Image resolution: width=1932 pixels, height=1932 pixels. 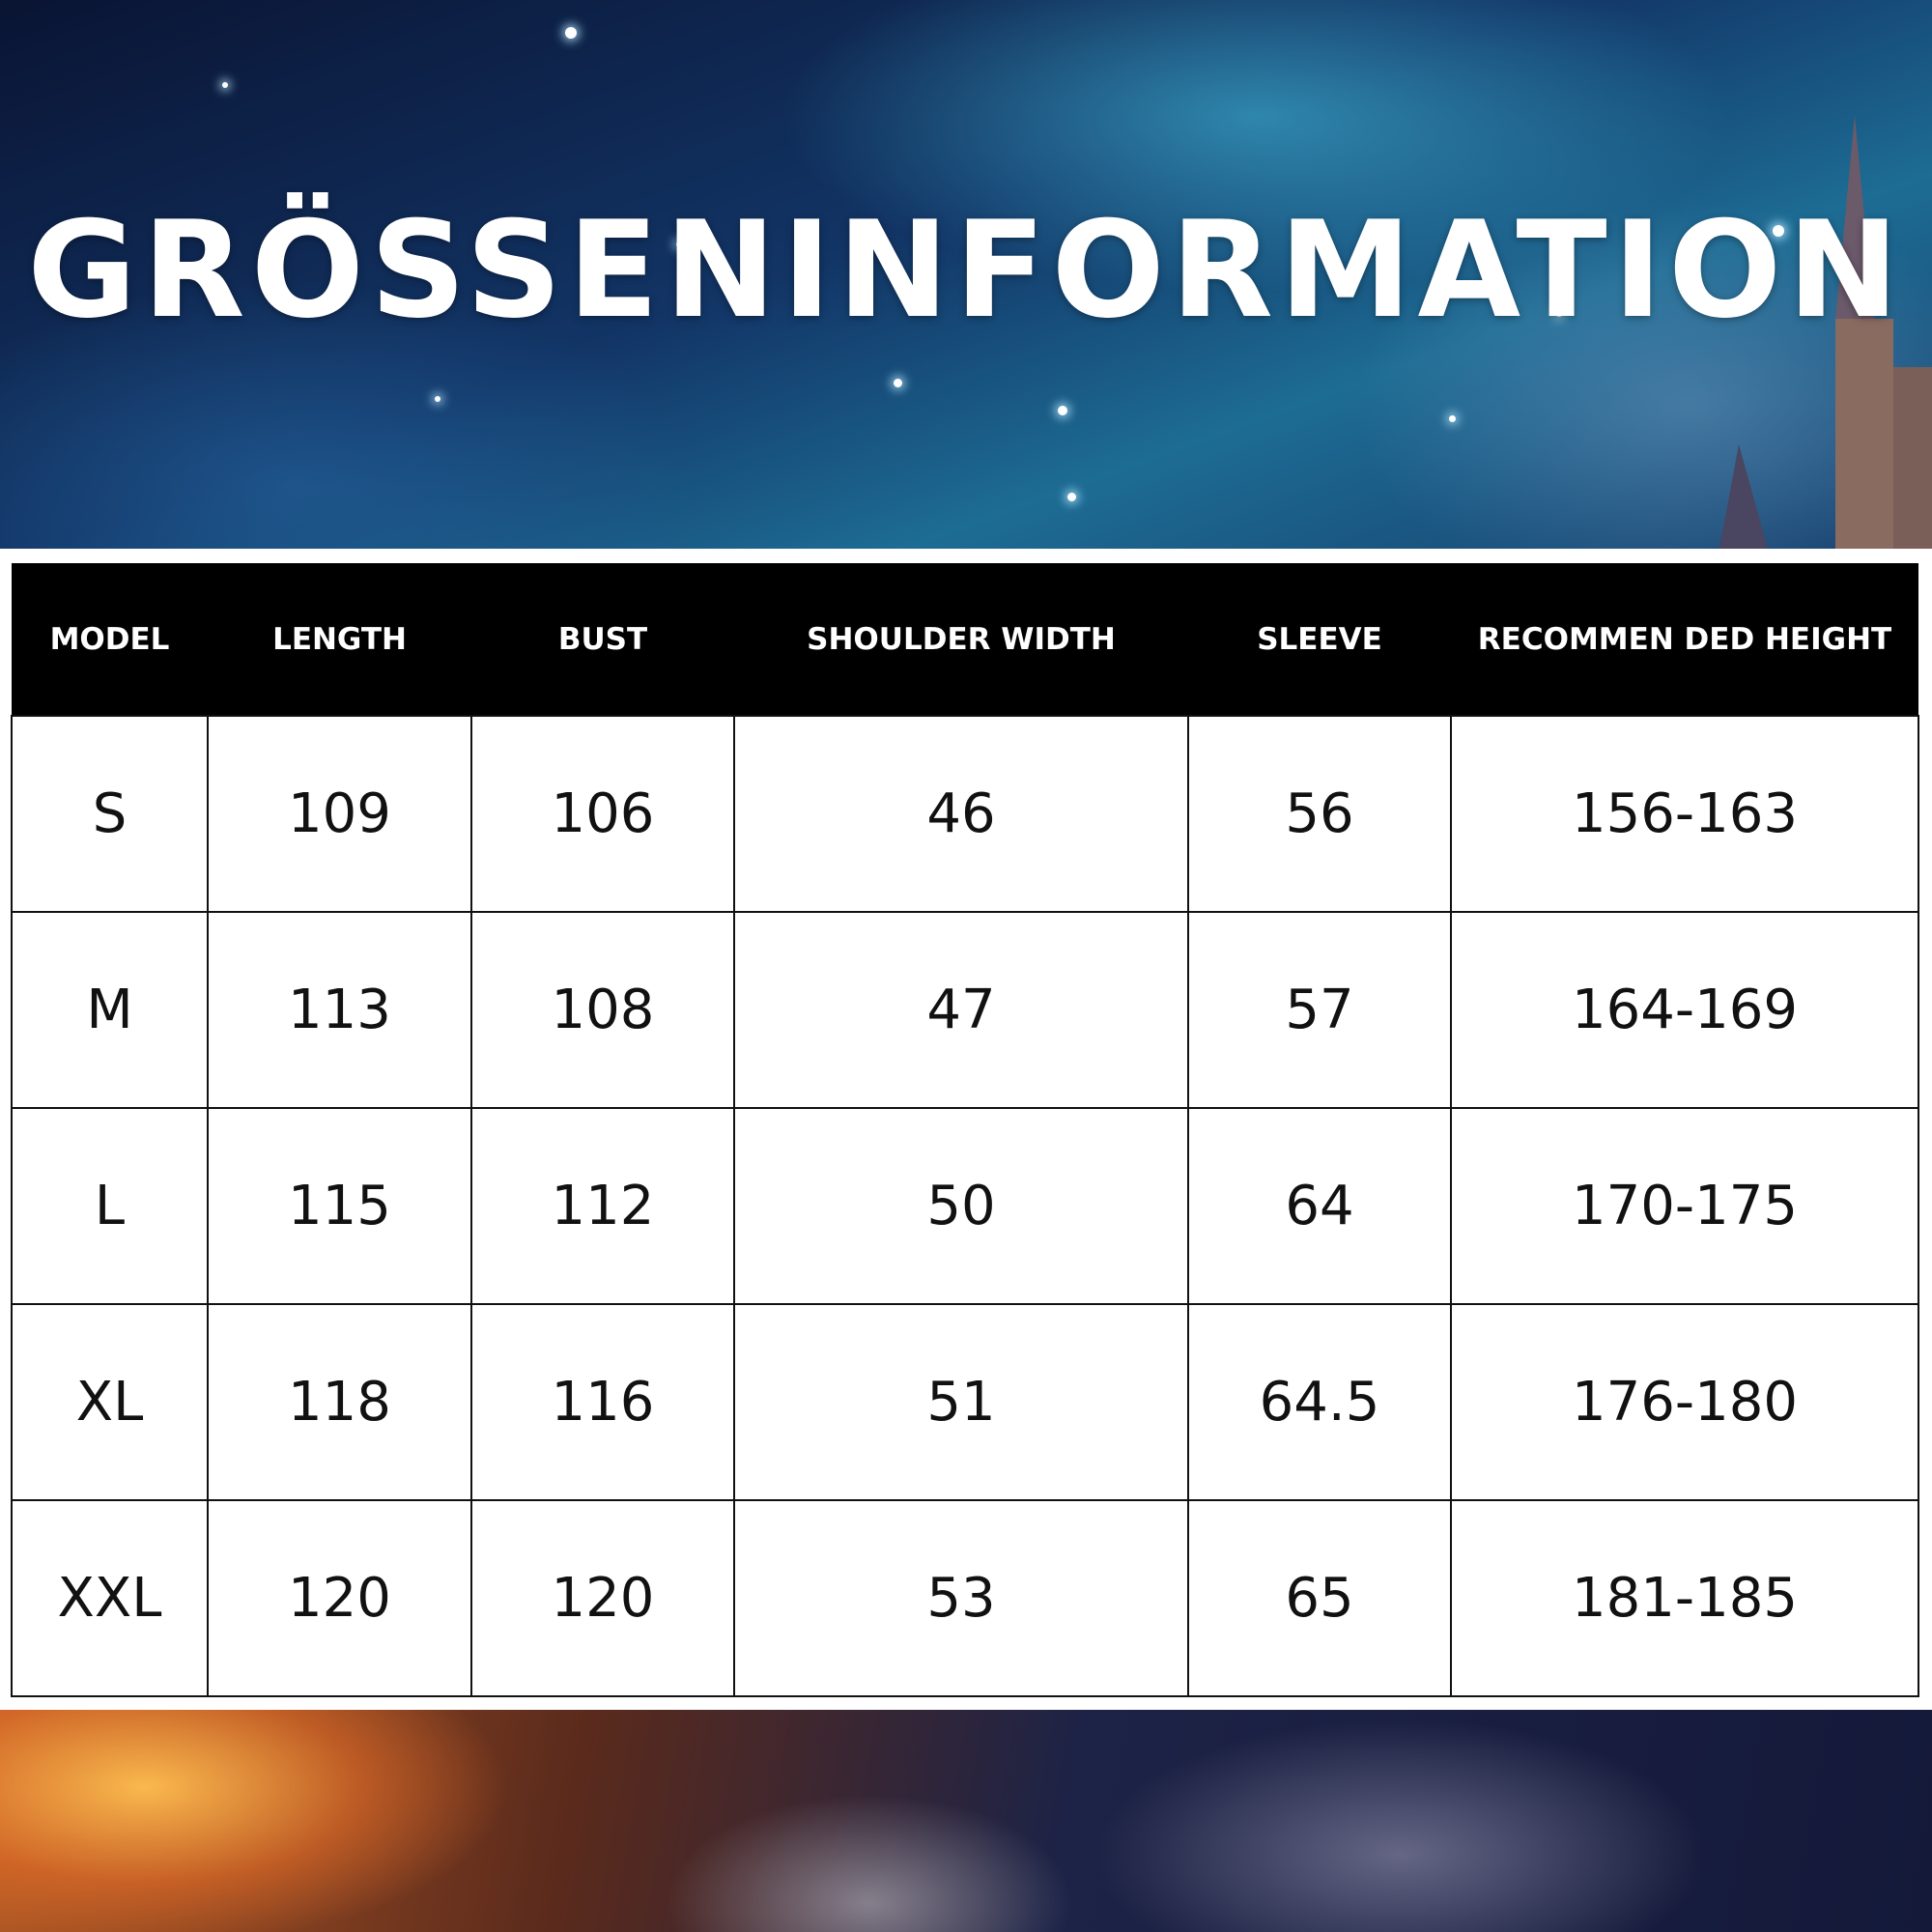 I want to click on cell-recommended-height: 170-175, so click(x=1684, y=1206).